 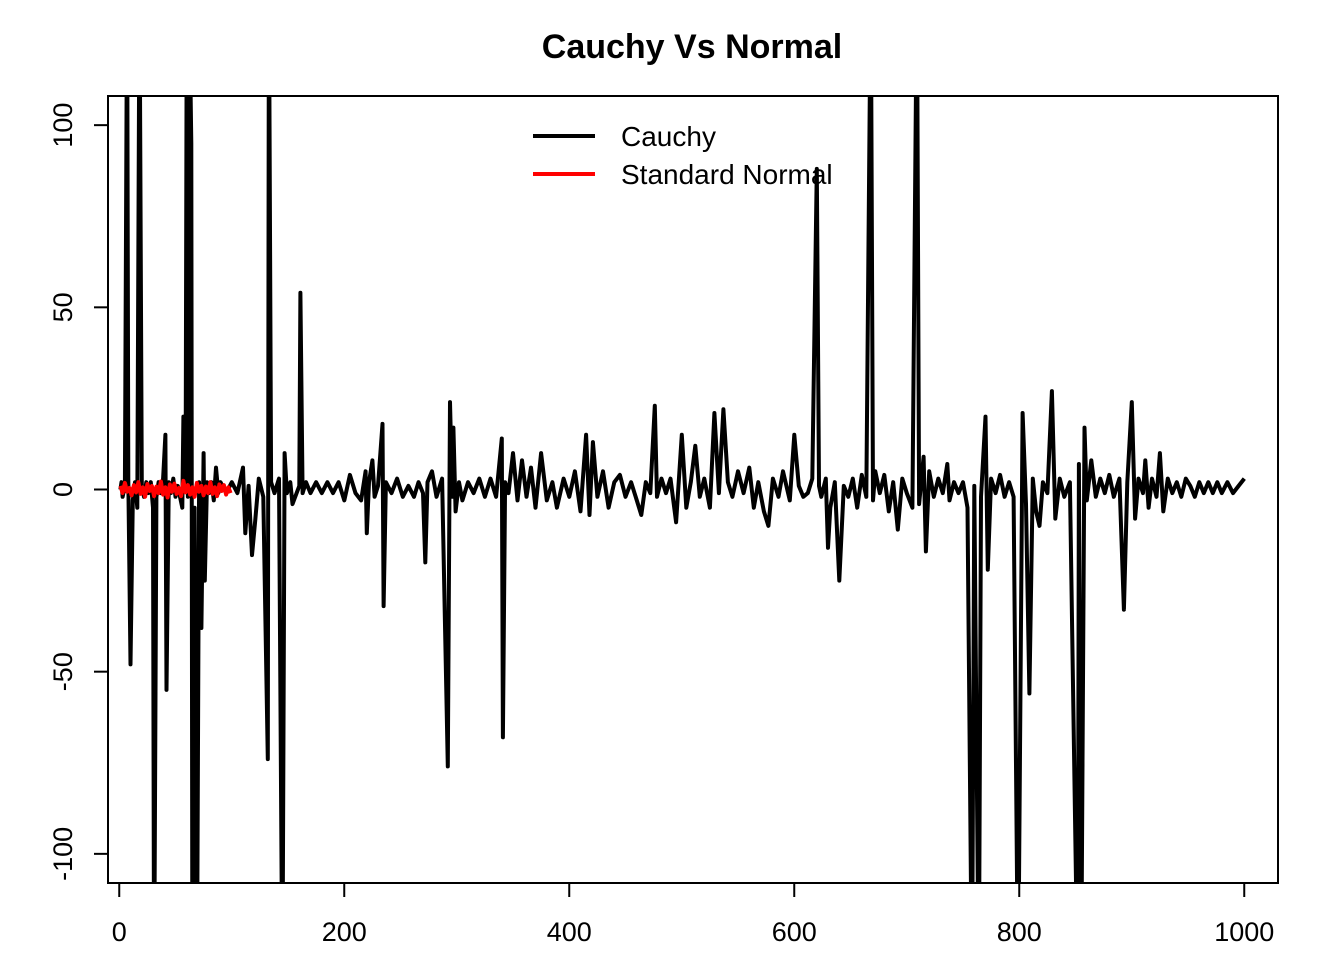 What do you see at coordinates (727, 174) in the screenshot?
I see `legend-label-standard-normal: Standard Normal` at bounding box center [727, 174].